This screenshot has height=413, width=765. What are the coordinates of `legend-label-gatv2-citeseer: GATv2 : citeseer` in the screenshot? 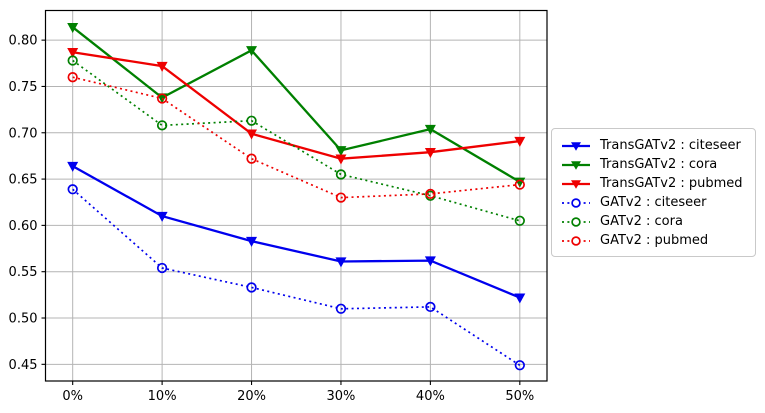 It's located at (653, 202).